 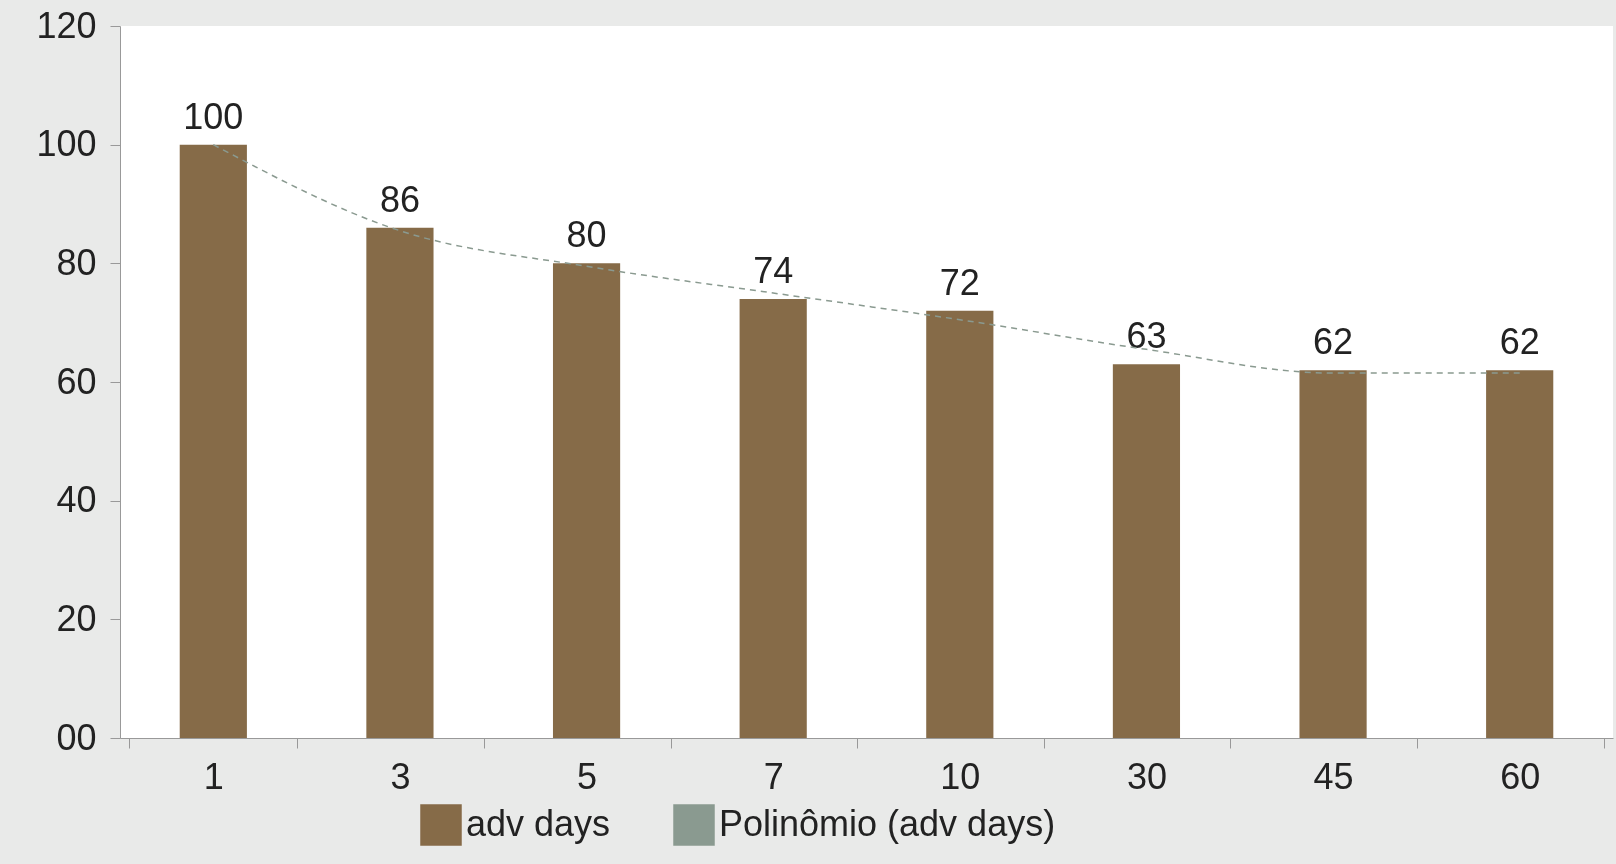 I want to click on x-tick-label: 30, so click(x=1146, y=776).